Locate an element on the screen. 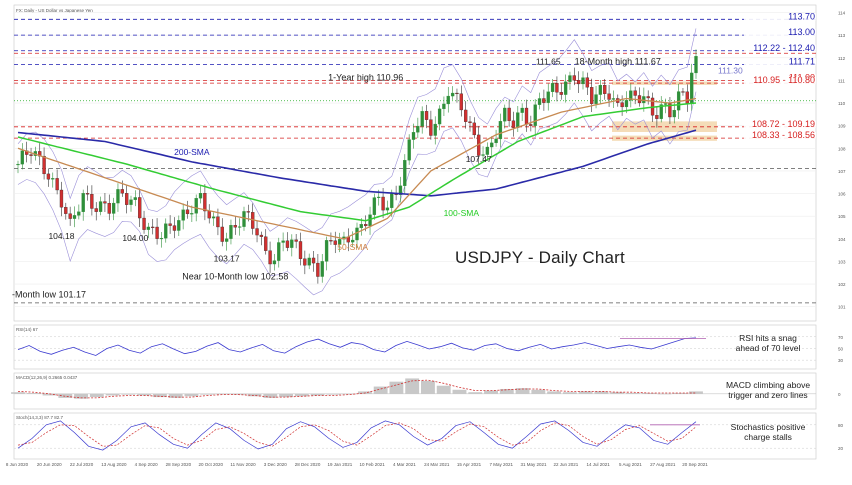 The height and width of the screenshot is (485, 852). stoch-tick-label: 80 is located at coordinates (841, 425).